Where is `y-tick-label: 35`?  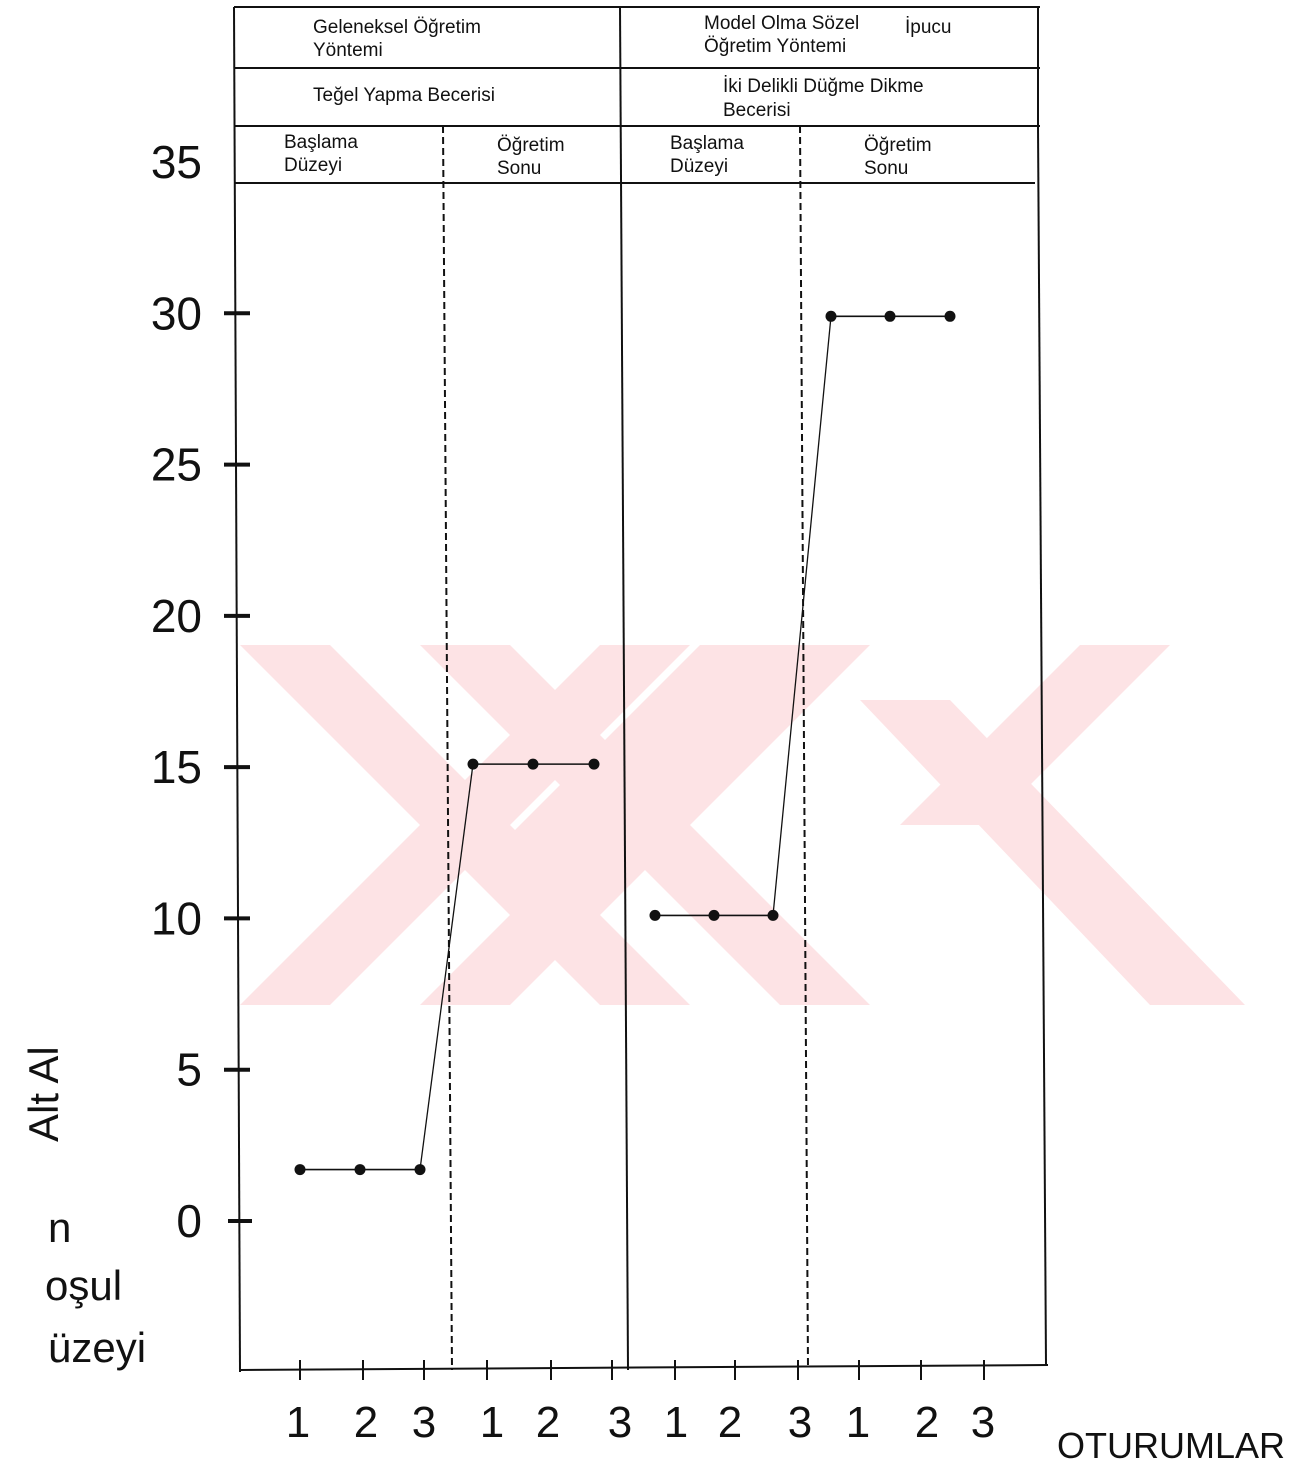
y-tick-label: 35 is located at coordinates (176, 162).